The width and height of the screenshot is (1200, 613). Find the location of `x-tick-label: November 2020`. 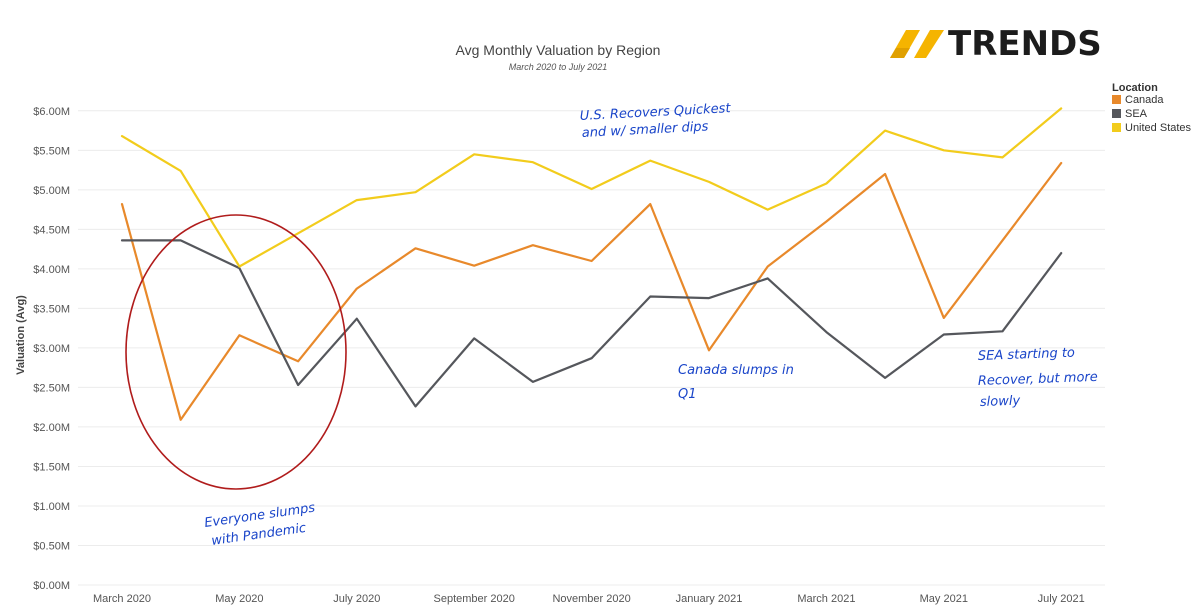

x-tick-label: November 2020 is located at coordinates (591, 599).